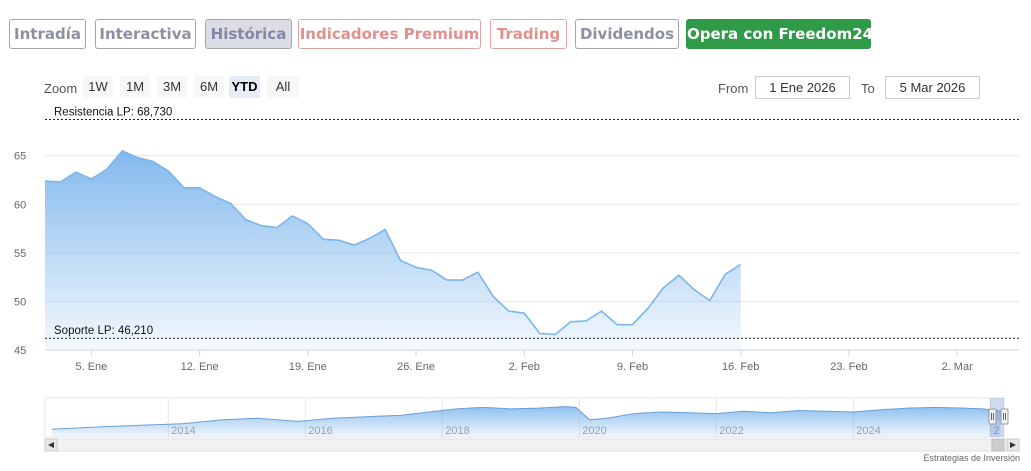 The height and width of the screenshot is (471, 1031). What do you see at coordinates (172, 87) in the screenshot?
I see `zoom-3m-button: 3M` at bounding box center [172, 87].